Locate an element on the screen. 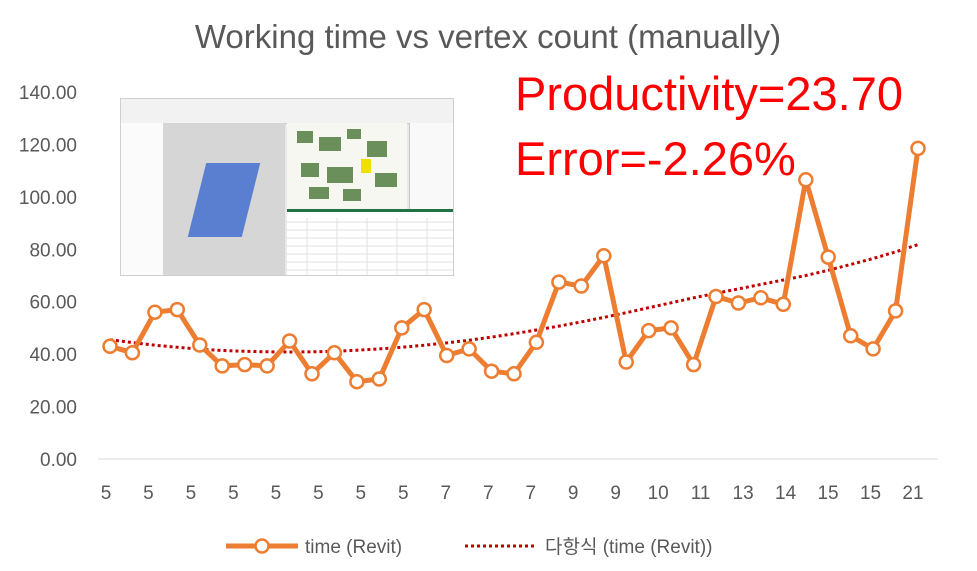  x-tick-label: 21 is located at coordinates (912, 493).